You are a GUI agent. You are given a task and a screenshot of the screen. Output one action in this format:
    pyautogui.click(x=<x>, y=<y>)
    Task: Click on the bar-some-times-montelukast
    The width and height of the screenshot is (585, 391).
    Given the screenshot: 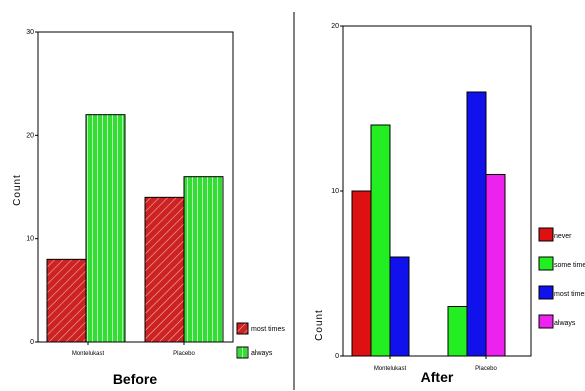 What is the action you would take?
    pyautogui.click(x=380, y=240)
    